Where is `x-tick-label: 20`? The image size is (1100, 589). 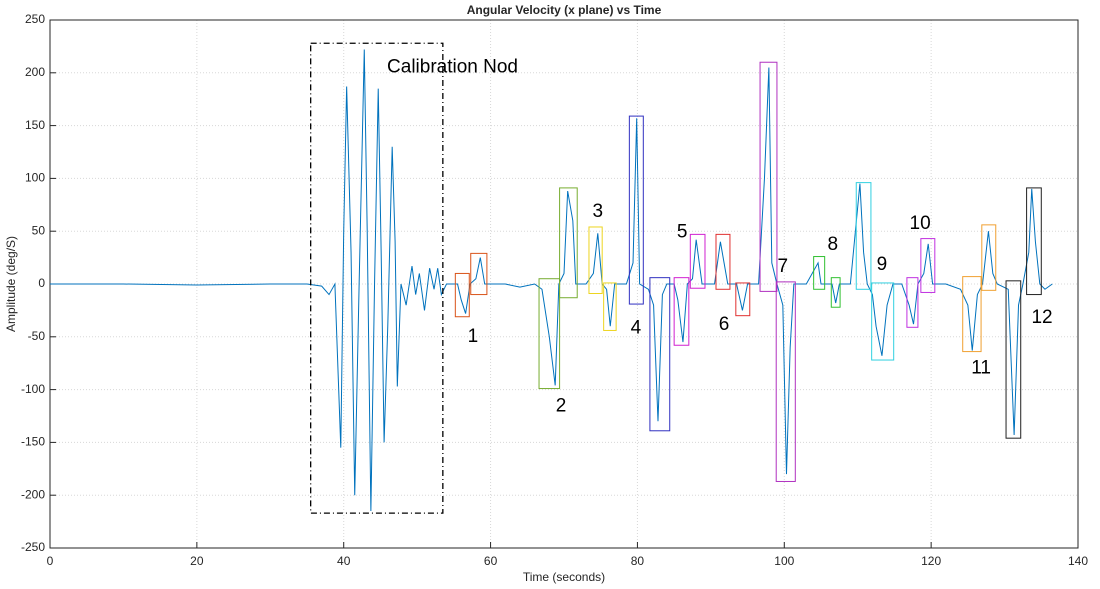
x-tick-label: 20 is located at coordinates (197, 561).